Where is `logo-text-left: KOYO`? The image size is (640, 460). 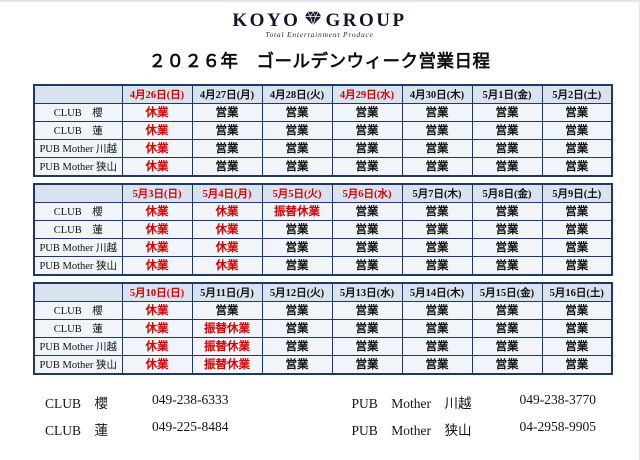 logo-text-left: KOYO is located at coordinates (266, 20).